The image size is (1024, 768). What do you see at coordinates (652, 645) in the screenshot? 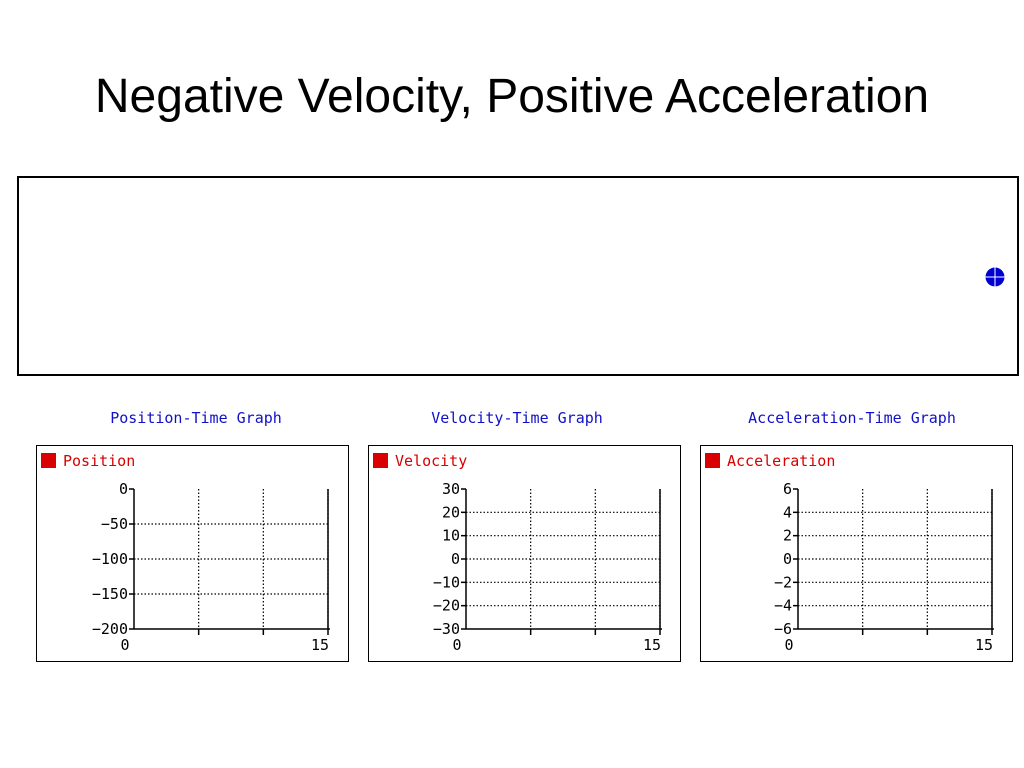
I see `velocity-x-tick-label: 15` at bounding box center [652, 645].